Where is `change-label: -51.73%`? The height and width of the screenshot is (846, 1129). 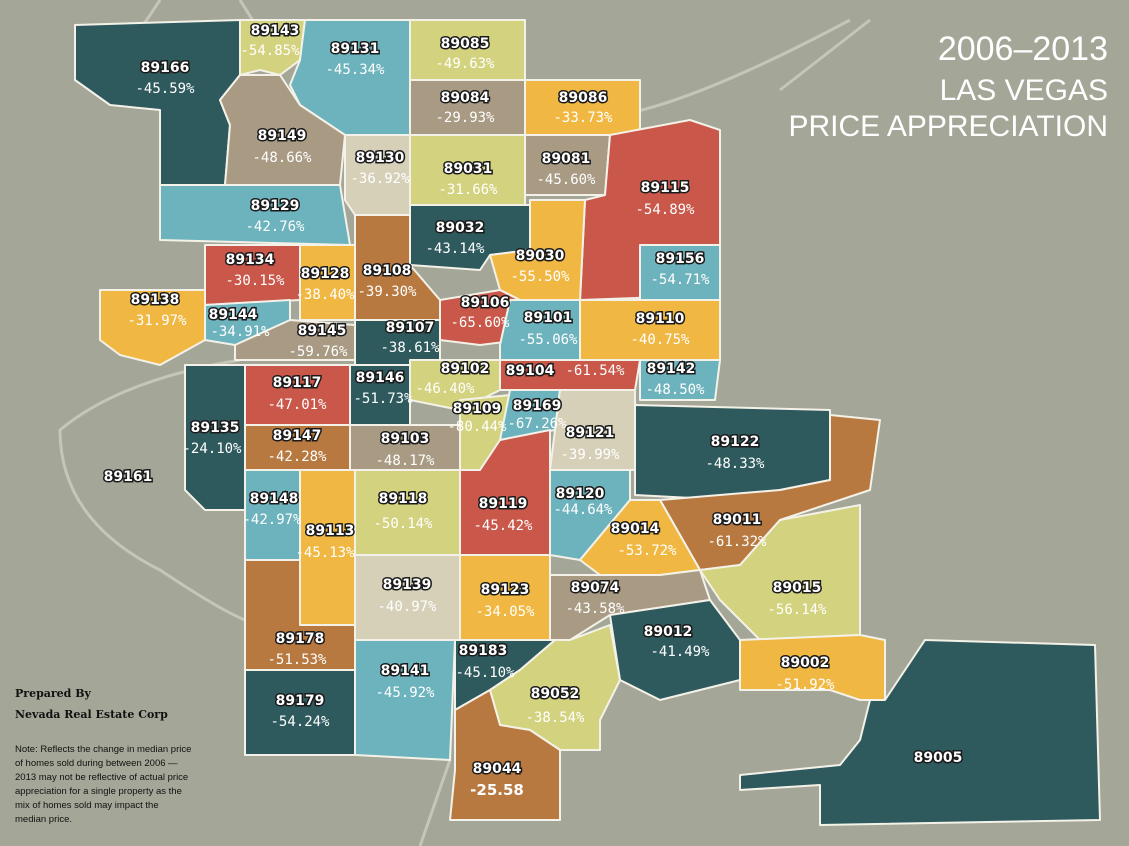
change-label: -51.73% is located at coordinates (383, 399).